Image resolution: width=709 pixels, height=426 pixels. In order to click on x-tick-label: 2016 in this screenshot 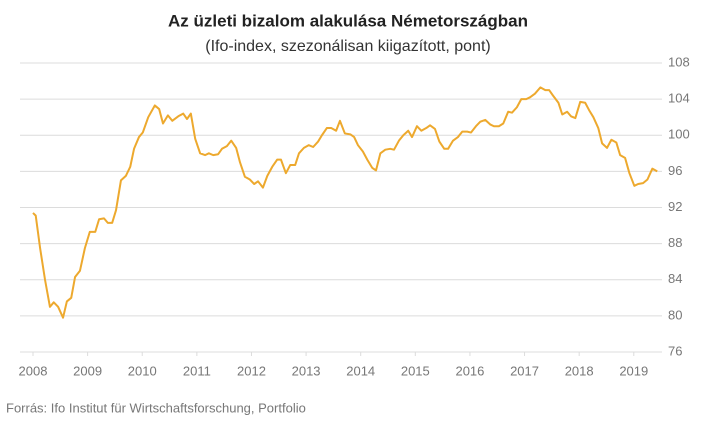, I will do `click(469, 370)`.